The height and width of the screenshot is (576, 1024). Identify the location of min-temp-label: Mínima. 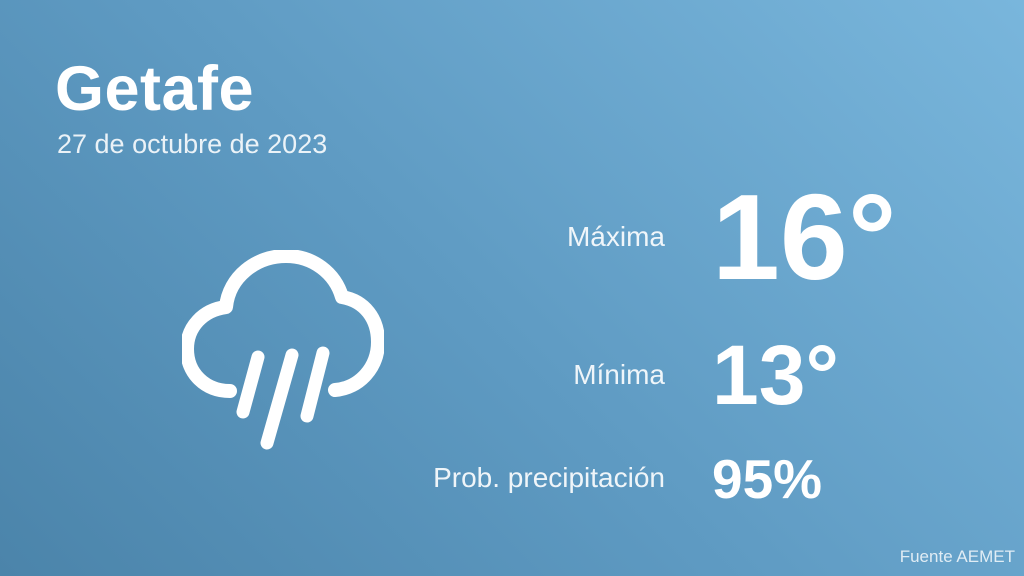
(619, 374).